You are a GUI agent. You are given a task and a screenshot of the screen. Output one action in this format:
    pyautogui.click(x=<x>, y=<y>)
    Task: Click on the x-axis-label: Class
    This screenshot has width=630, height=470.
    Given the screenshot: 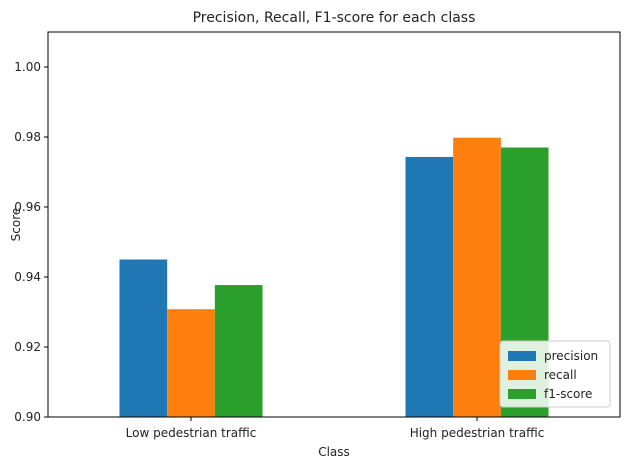 What is the action you would take?
    pyautogui.click(x=334, y=452)
    